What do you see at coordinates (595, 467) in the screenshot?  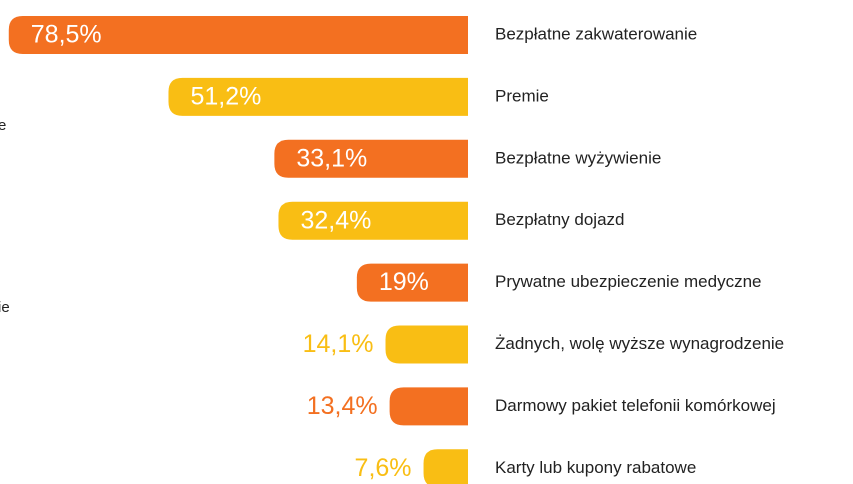 I see `category-label: Karty lub kupony rabatowe` at bounding box center [595, 467].